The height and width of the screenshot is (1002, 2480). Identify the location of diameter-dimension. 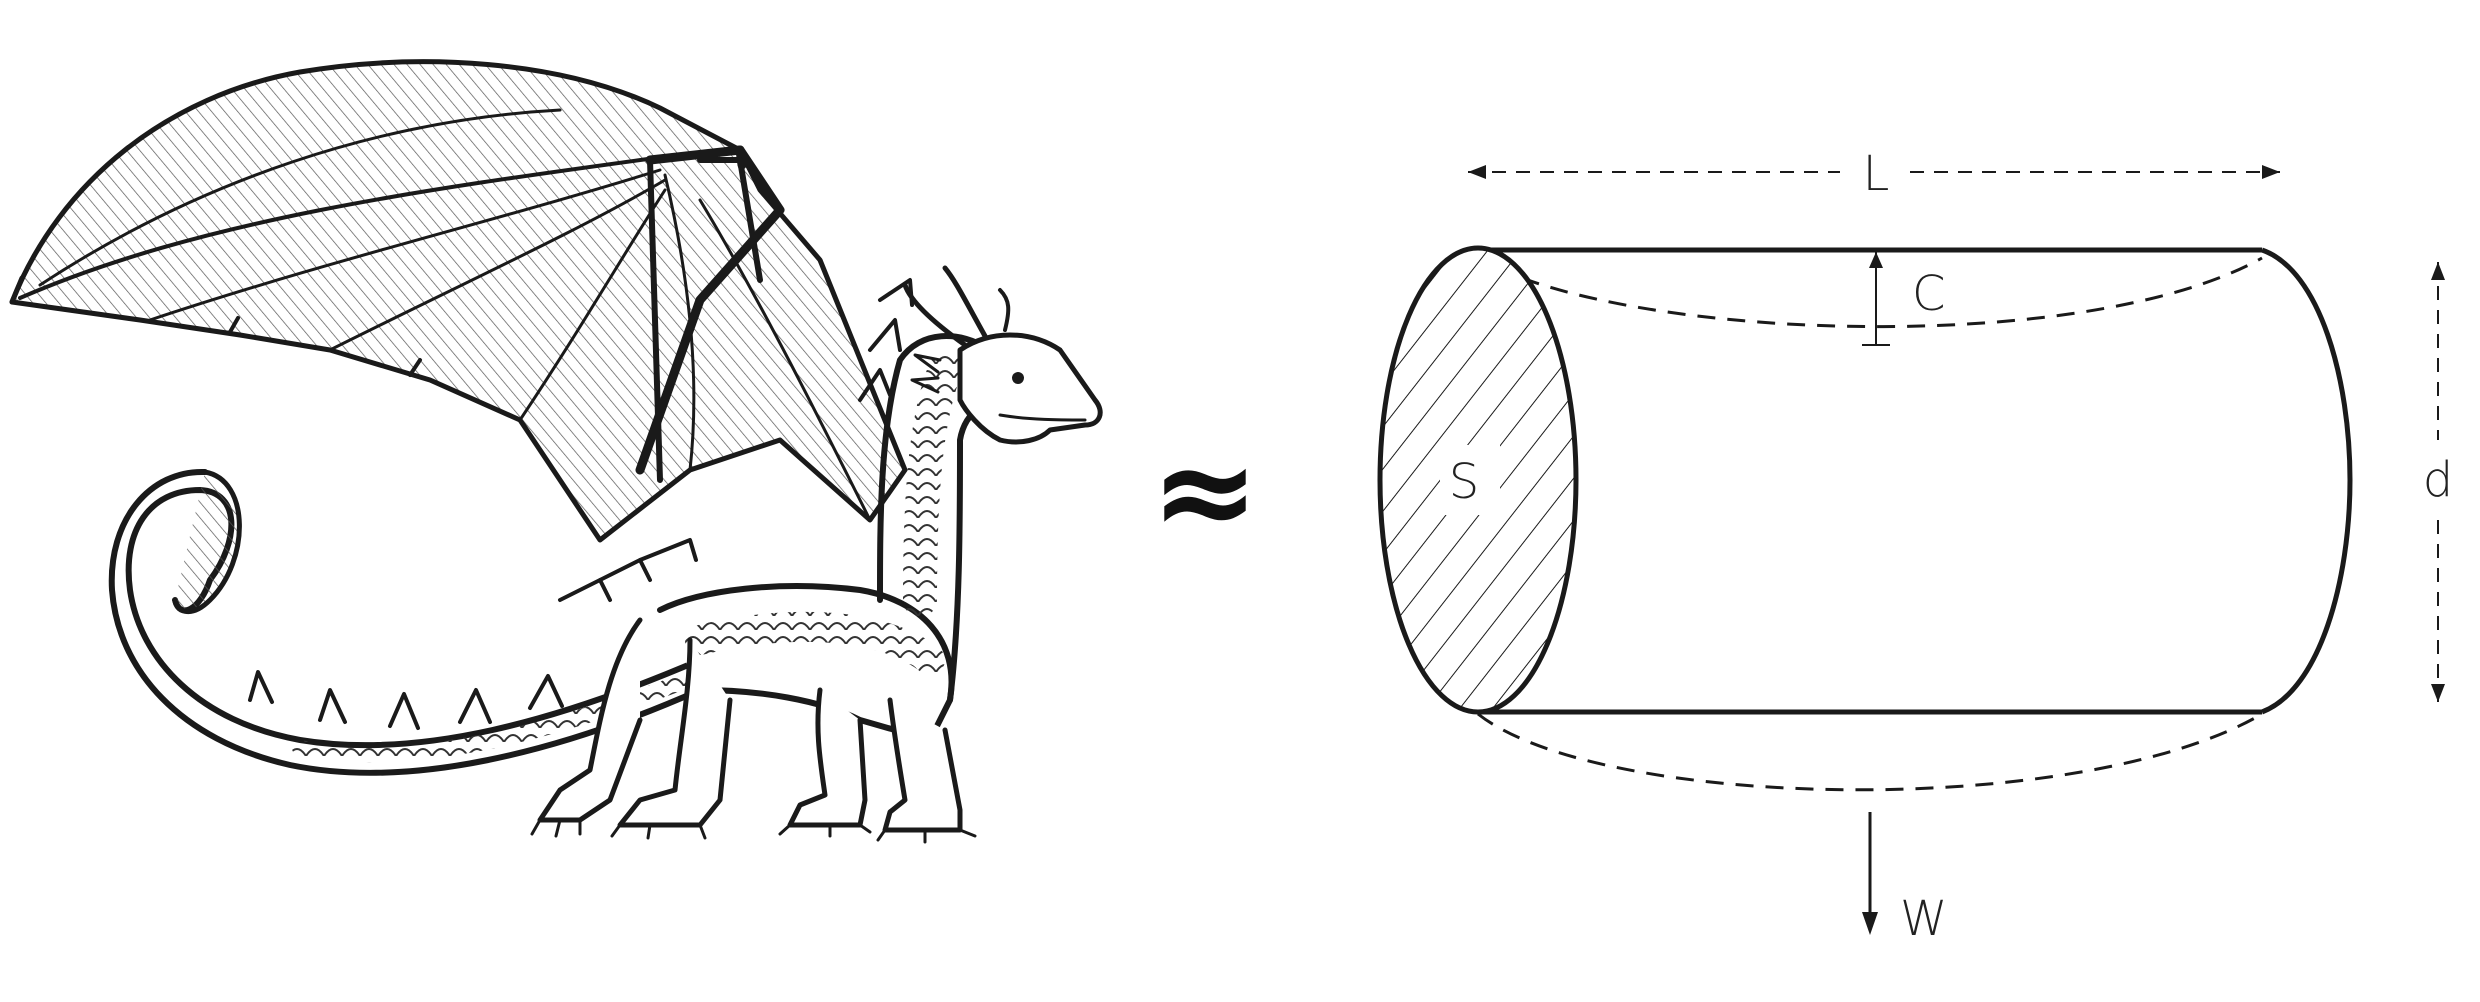
(2438, 482).